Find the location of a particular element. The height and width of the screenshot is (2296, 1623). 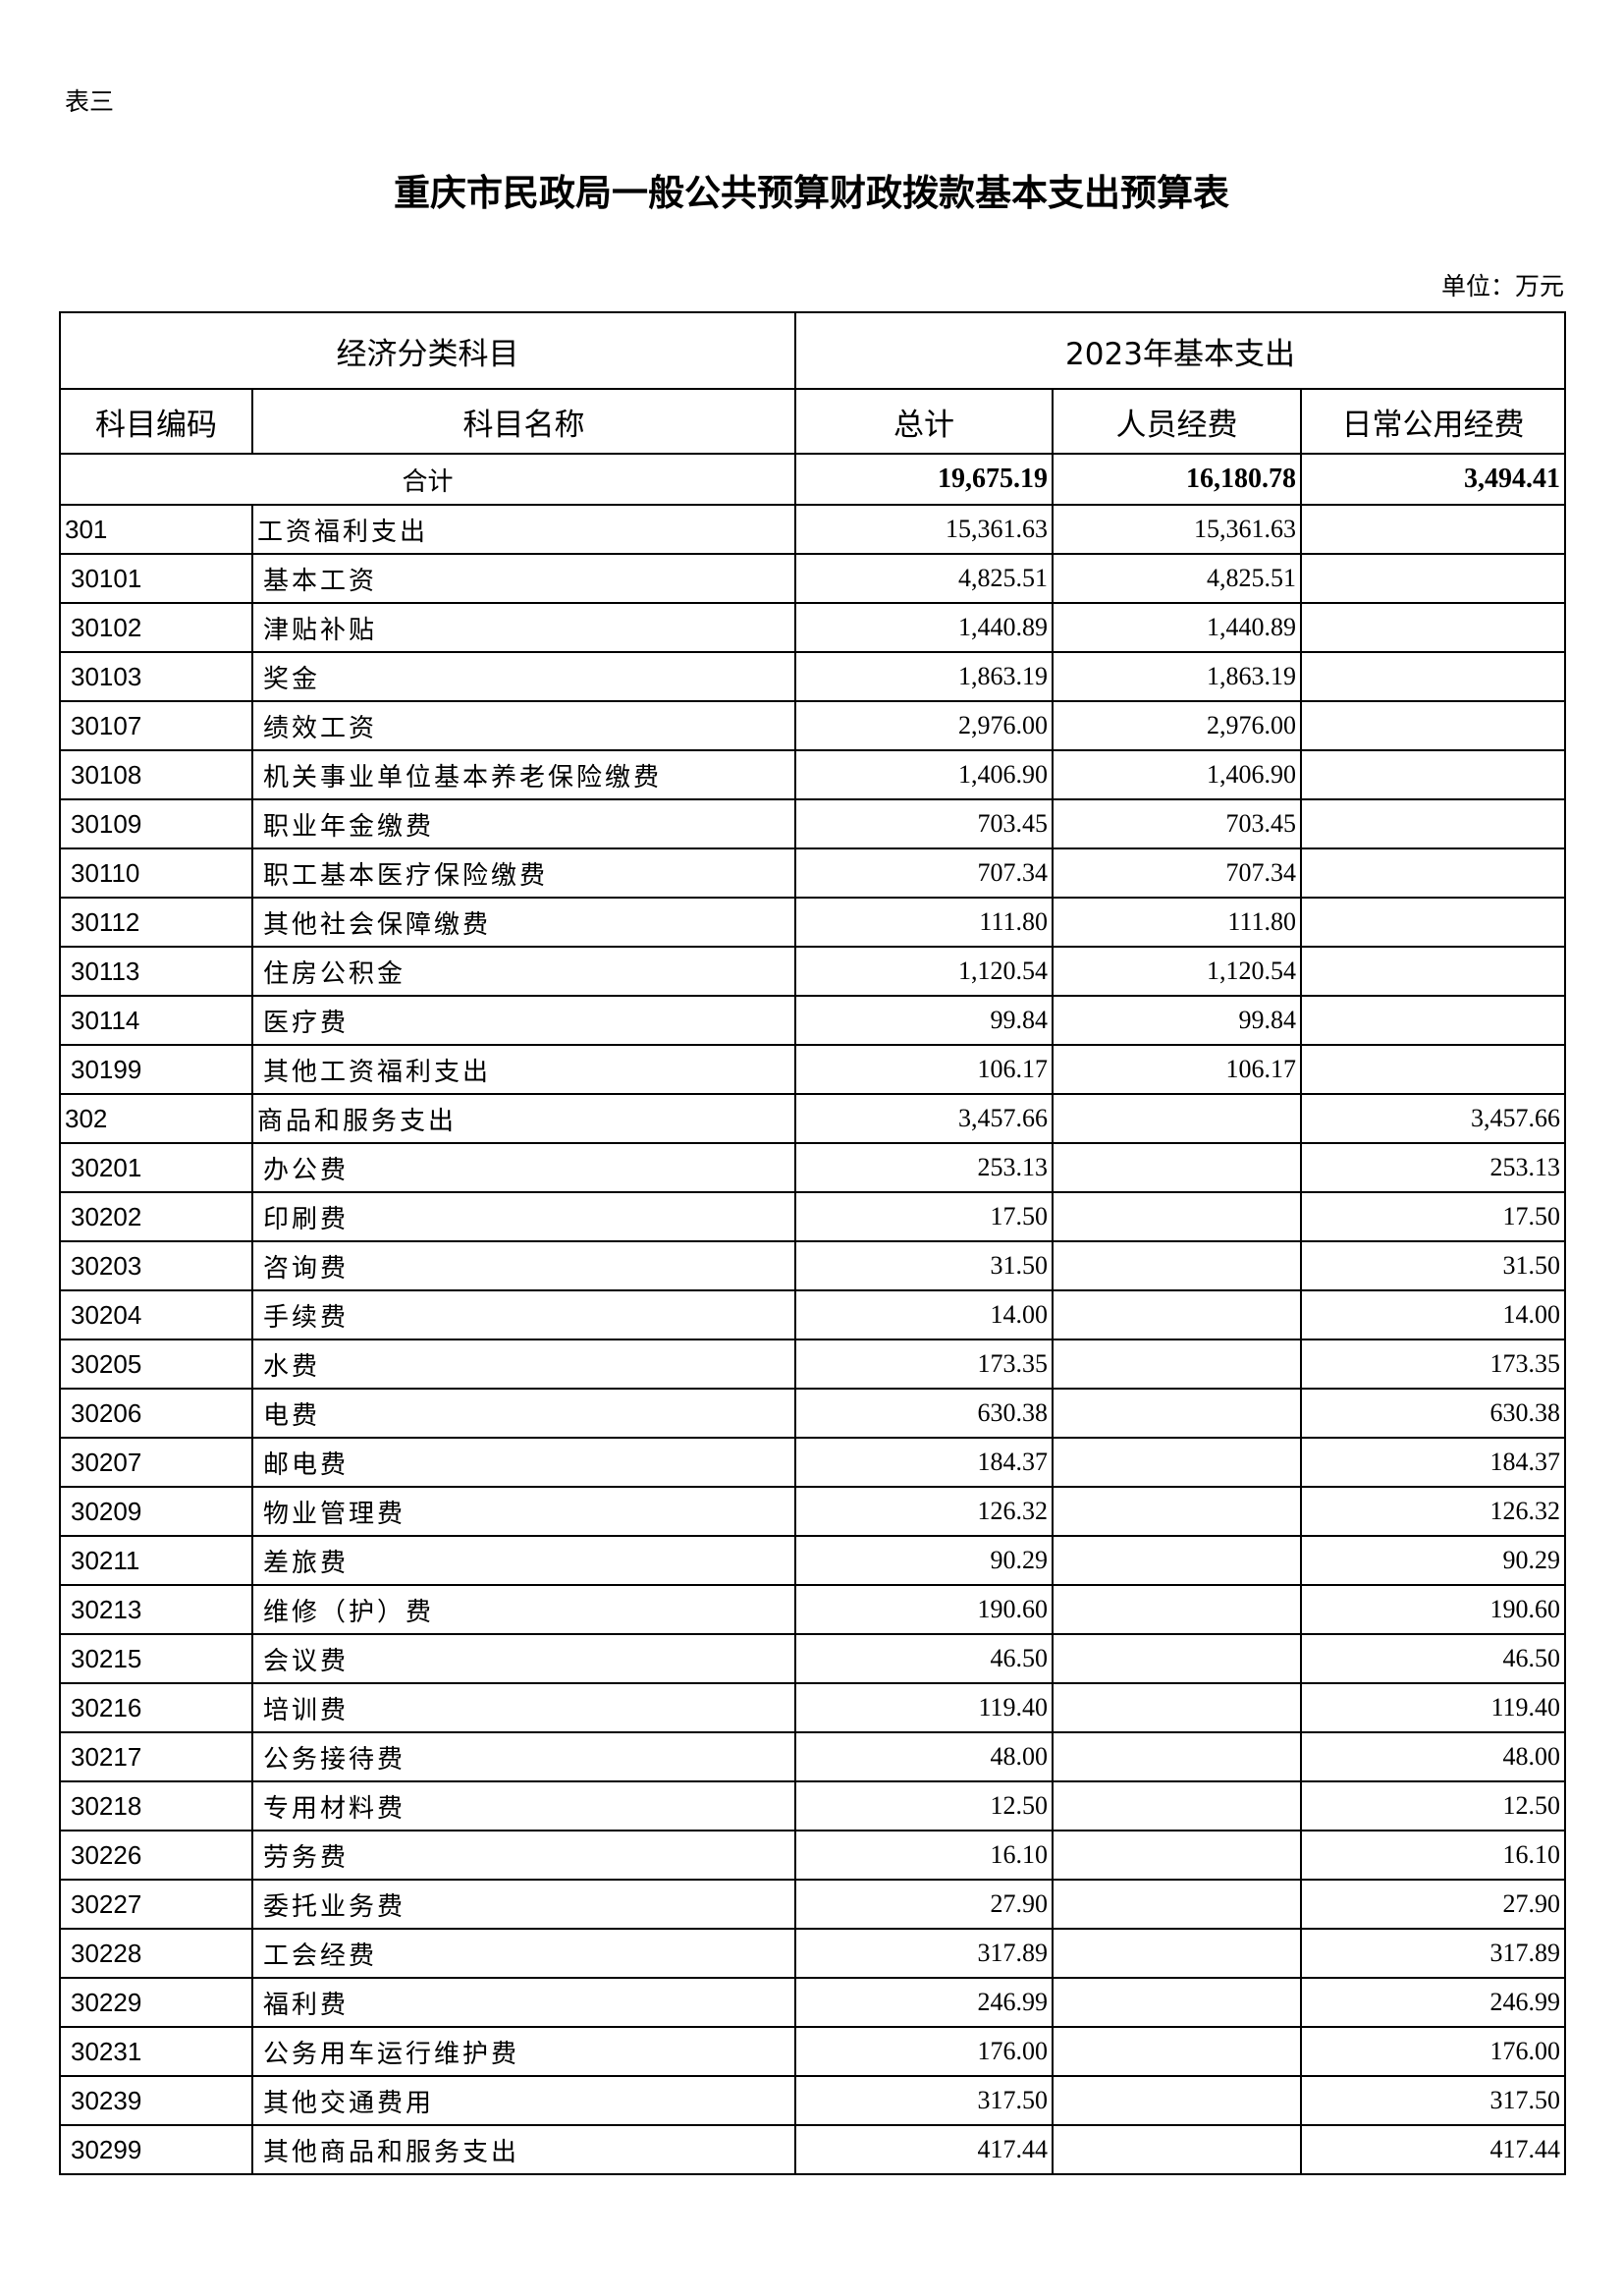

cell-total: 1,440.89 is located at coordinates (924, 627).